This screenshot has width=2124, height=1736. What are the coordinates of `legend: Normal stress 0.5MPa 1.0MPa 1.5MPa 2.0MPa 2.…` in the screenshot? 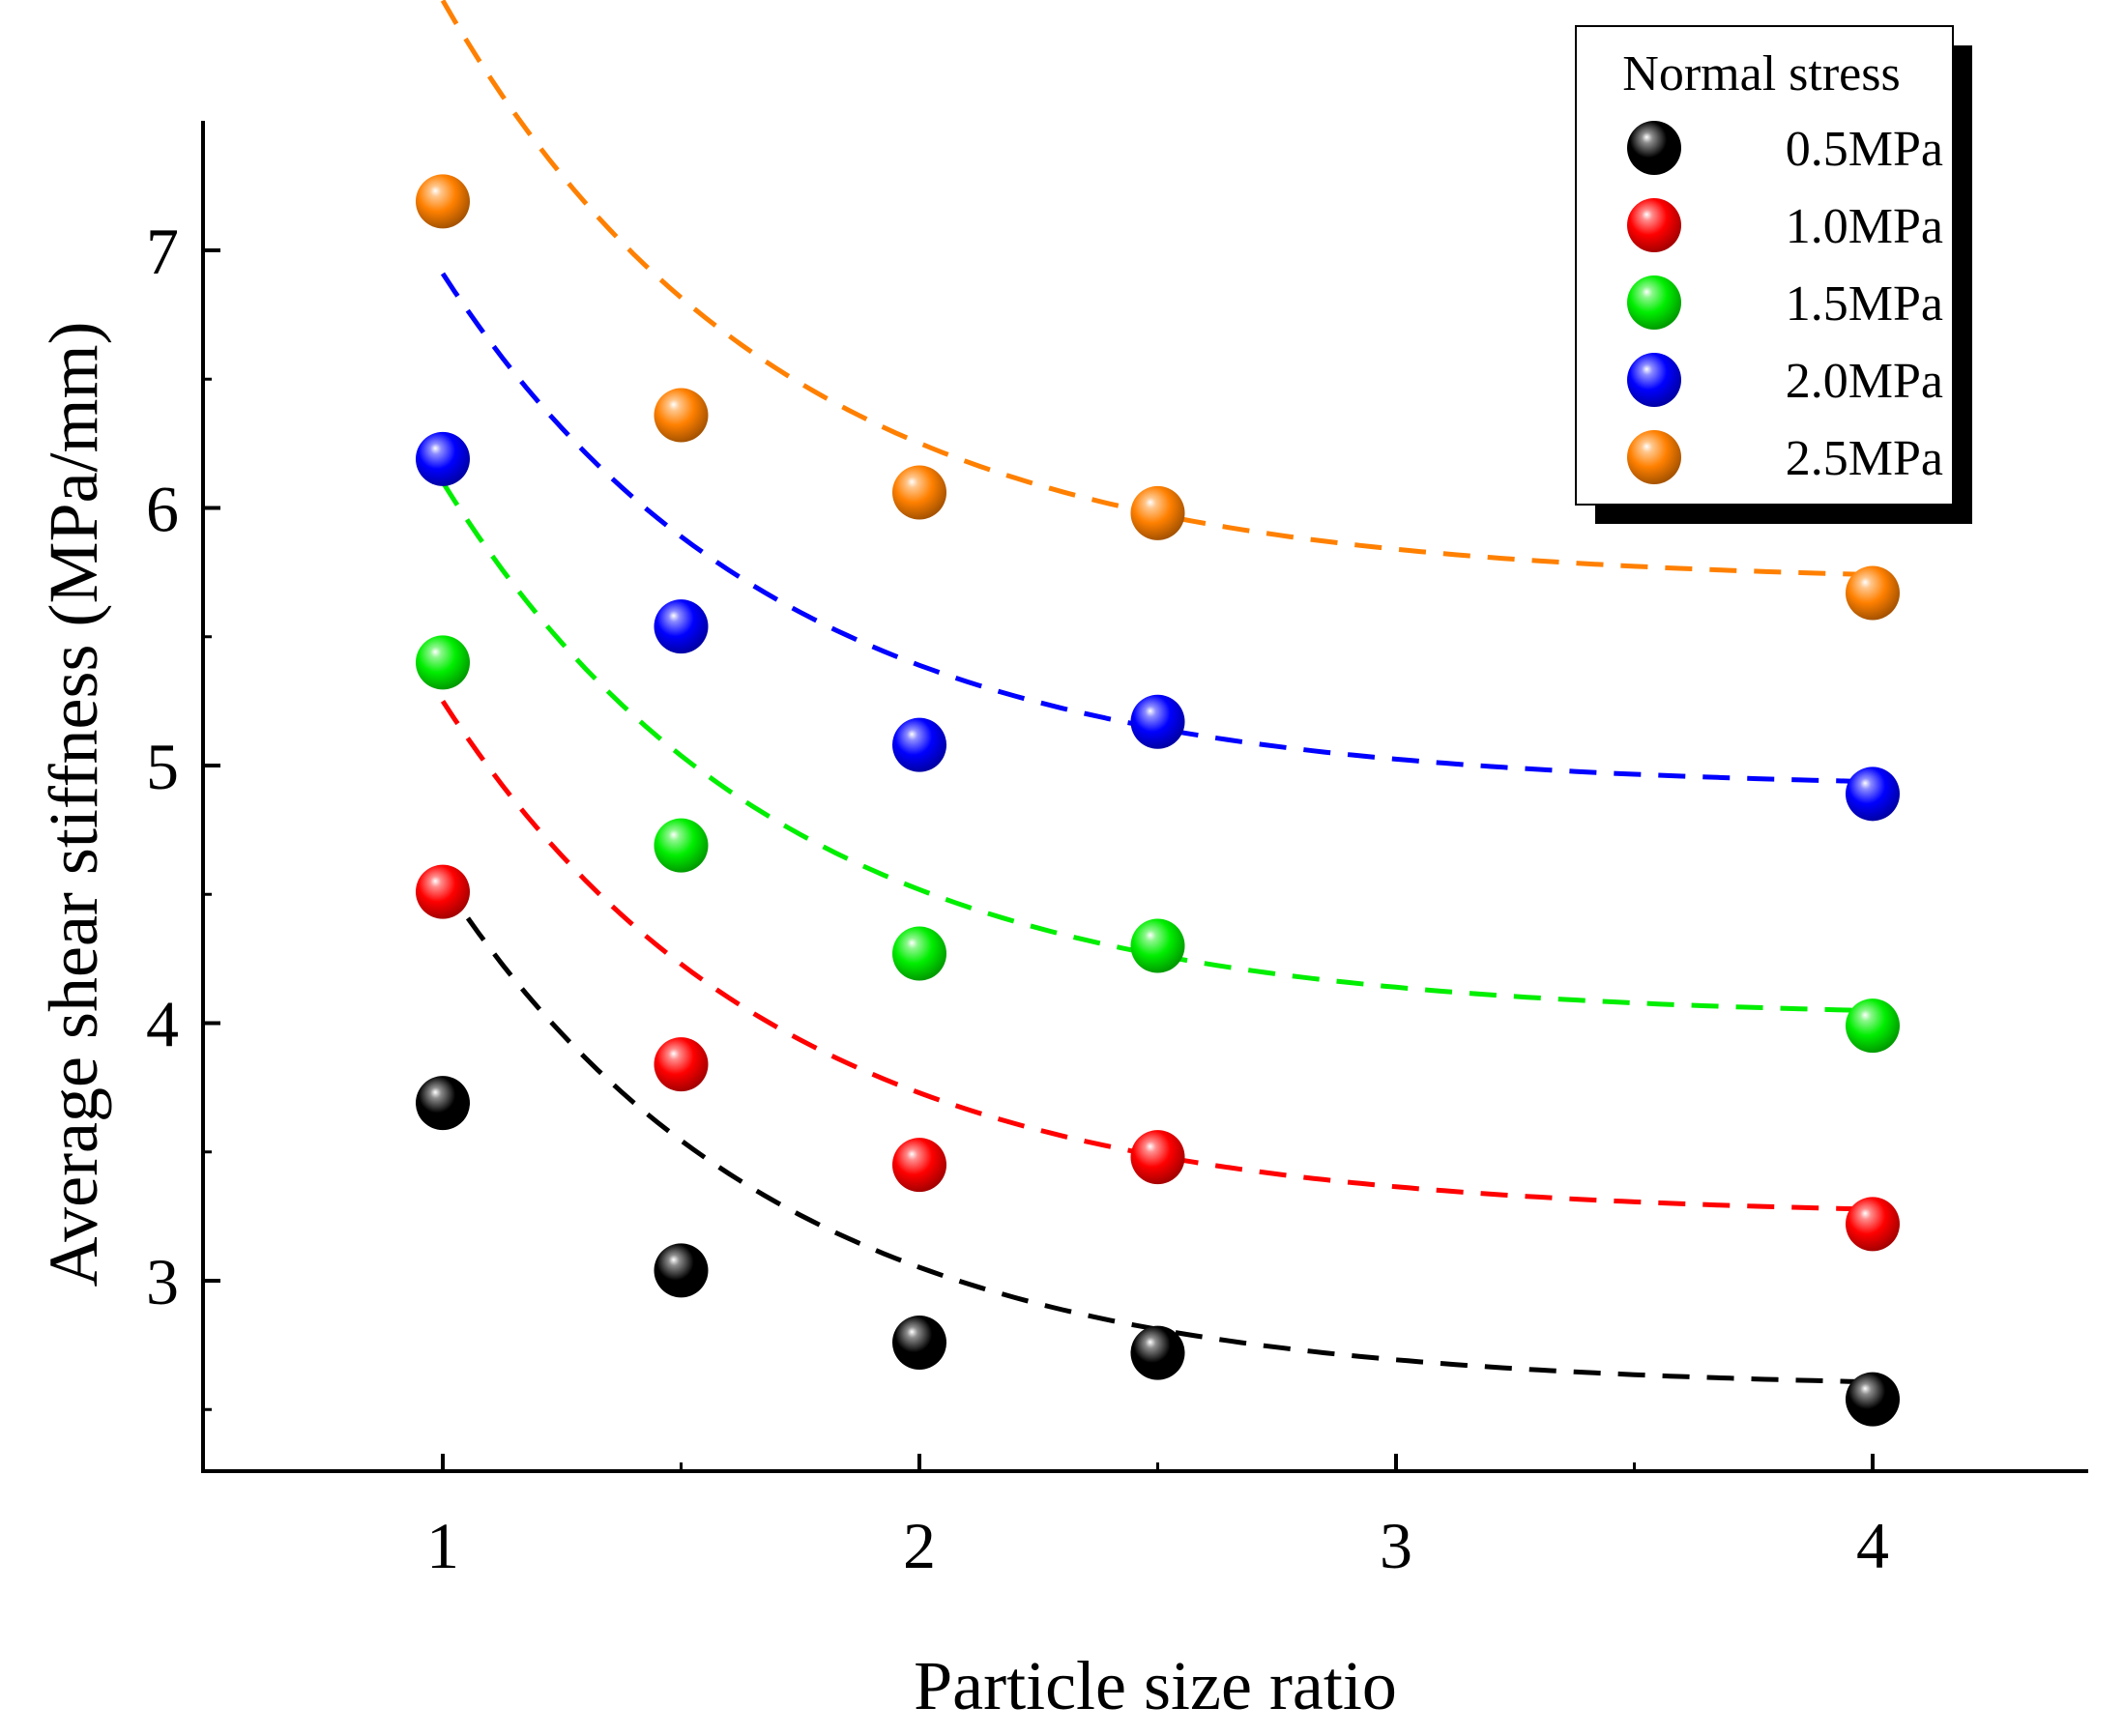 It's located at (1774, 274).